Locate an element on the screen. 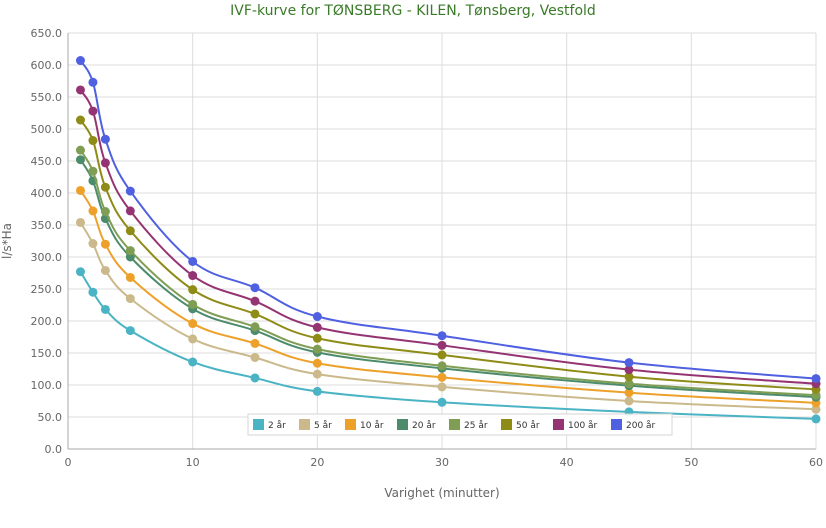 The width and height of the screenshot is (826, 528). legend: 2 år 5 år 10 år 20 år 25 år 50 år 100 år 200 år is located at coordinates (460, 424).